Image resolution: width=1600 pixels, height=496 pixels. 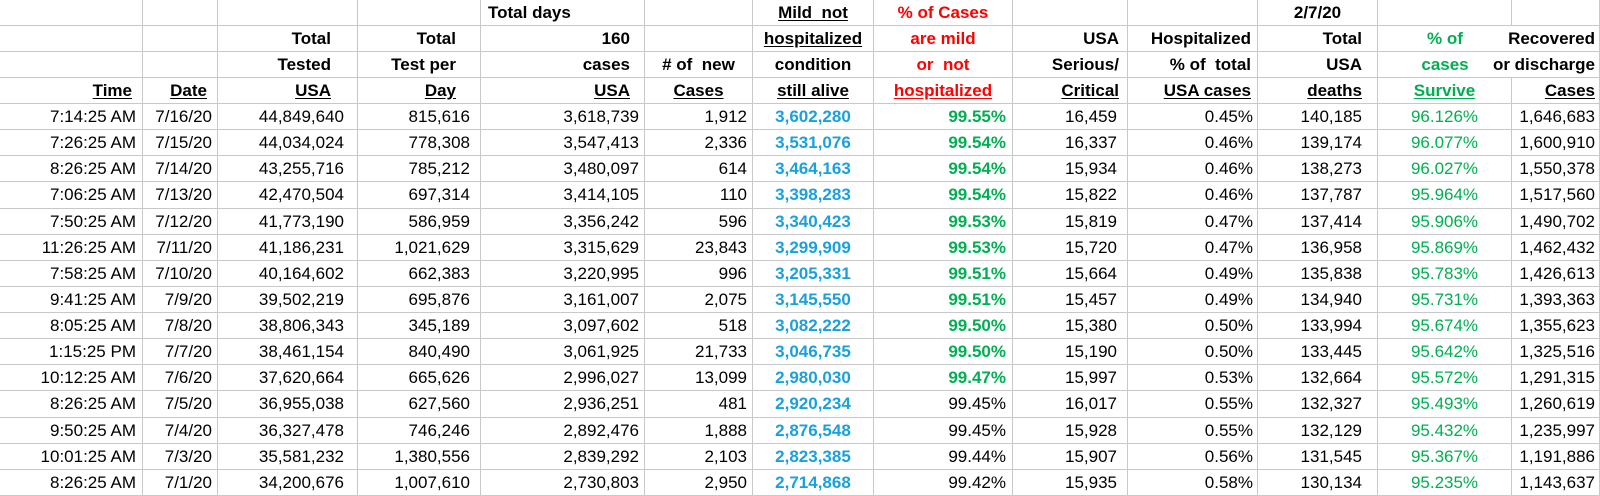 I want to click on header-cell-hospitalized_pct_of_total-row2: Hospitalized, so click(x=1193, y=39).